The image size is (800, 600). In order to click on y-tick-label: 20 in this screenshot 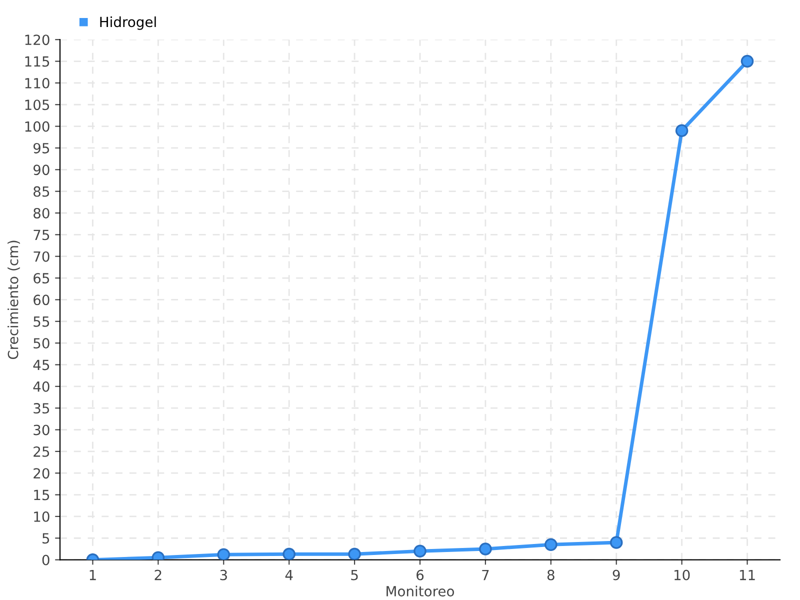, I will do `click(42, 473)`.